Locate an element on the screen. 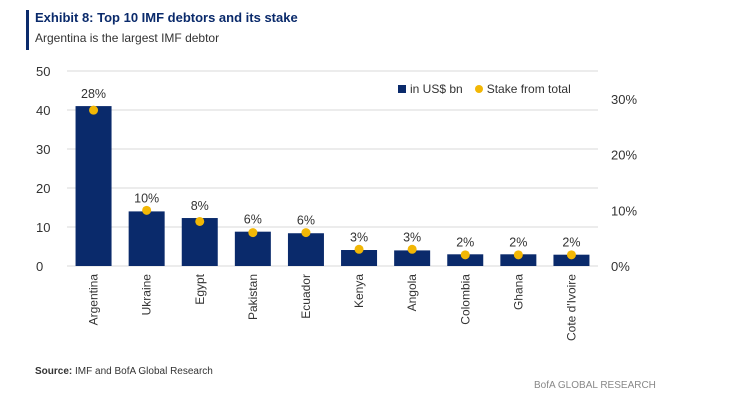  x-tick-label: Kenya is located at coordinates (359, 291).